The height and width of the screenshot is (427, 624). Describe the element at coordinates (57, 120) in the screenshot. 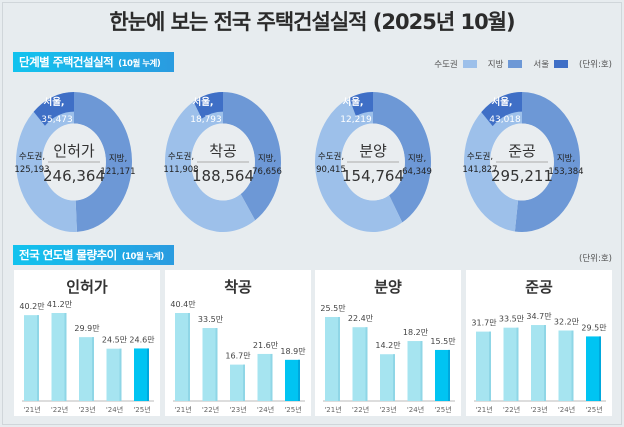

I see `seoul-value: 35,473` at that location.